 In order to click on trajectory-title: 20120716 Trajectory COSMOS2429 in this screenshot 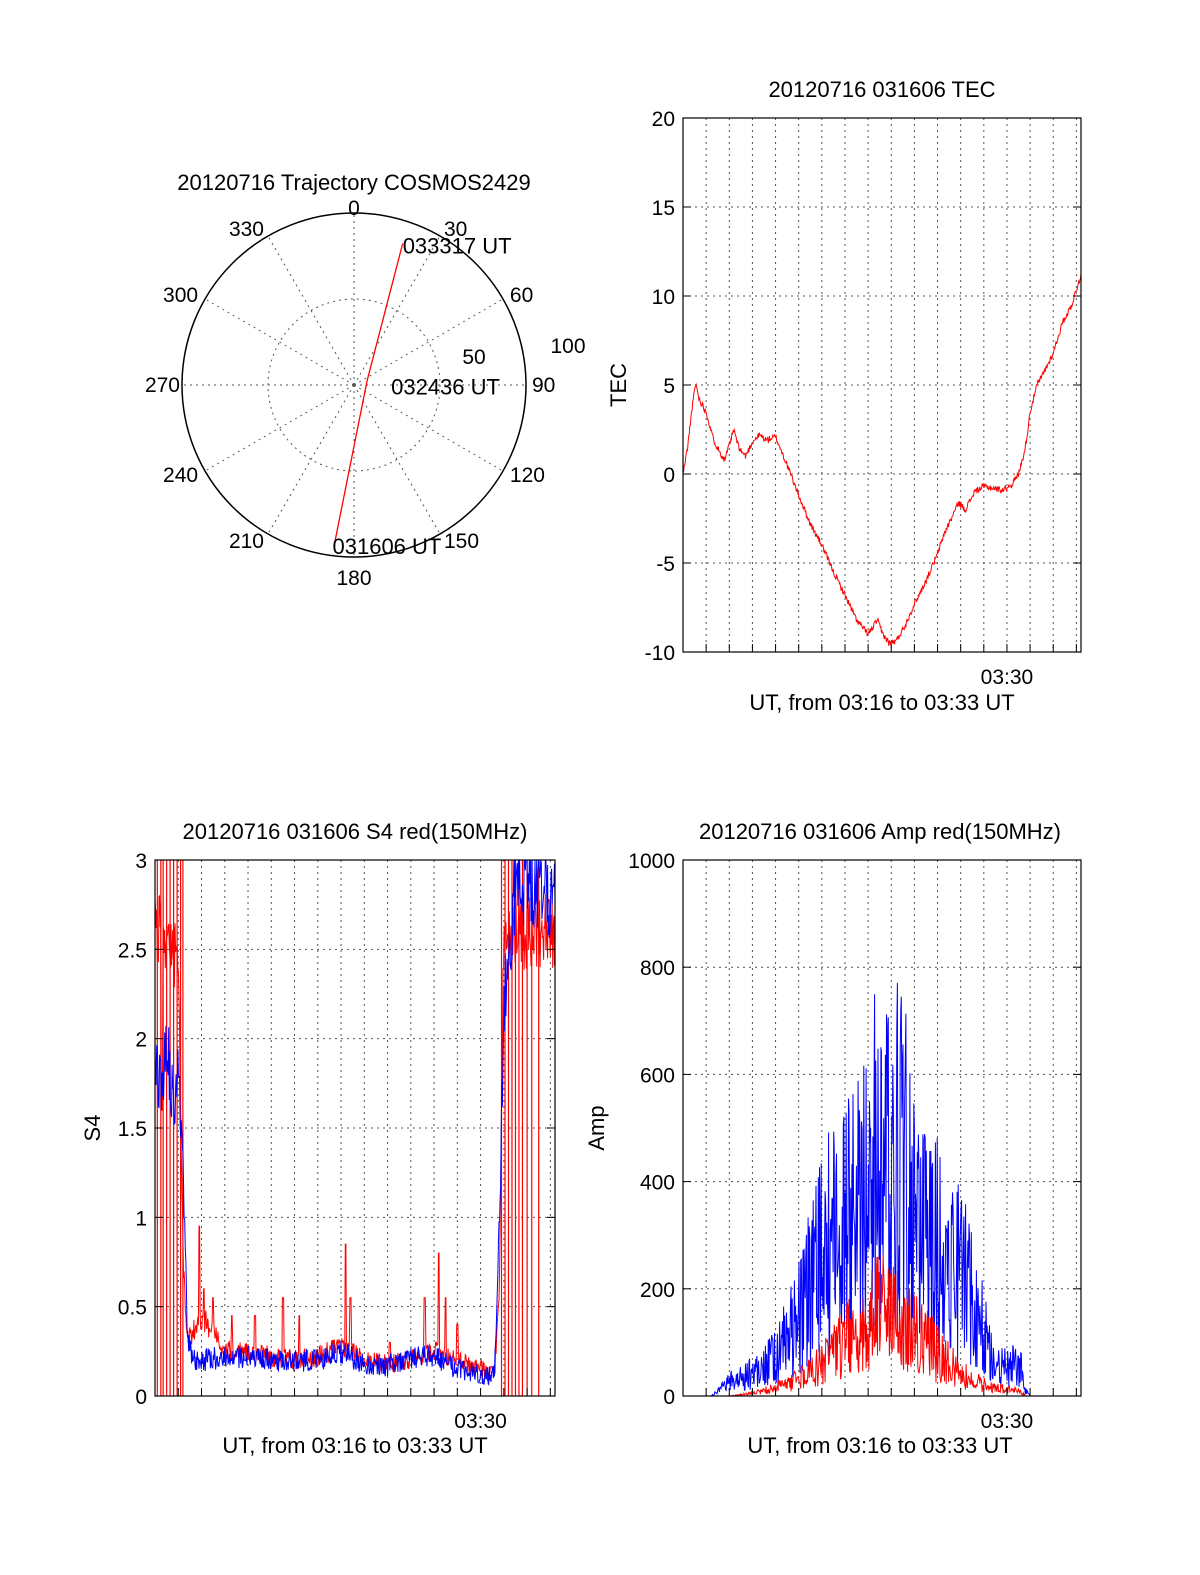, I will do `click(353, 182)`.